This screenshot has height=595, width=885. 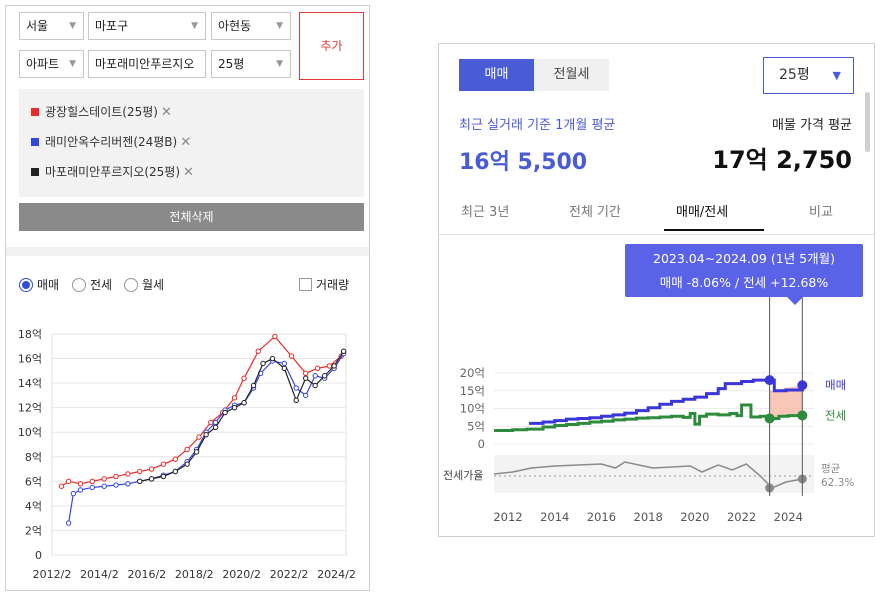 I want to click on size-dropdown: 25평 ▼, so click(x=808, y=75).